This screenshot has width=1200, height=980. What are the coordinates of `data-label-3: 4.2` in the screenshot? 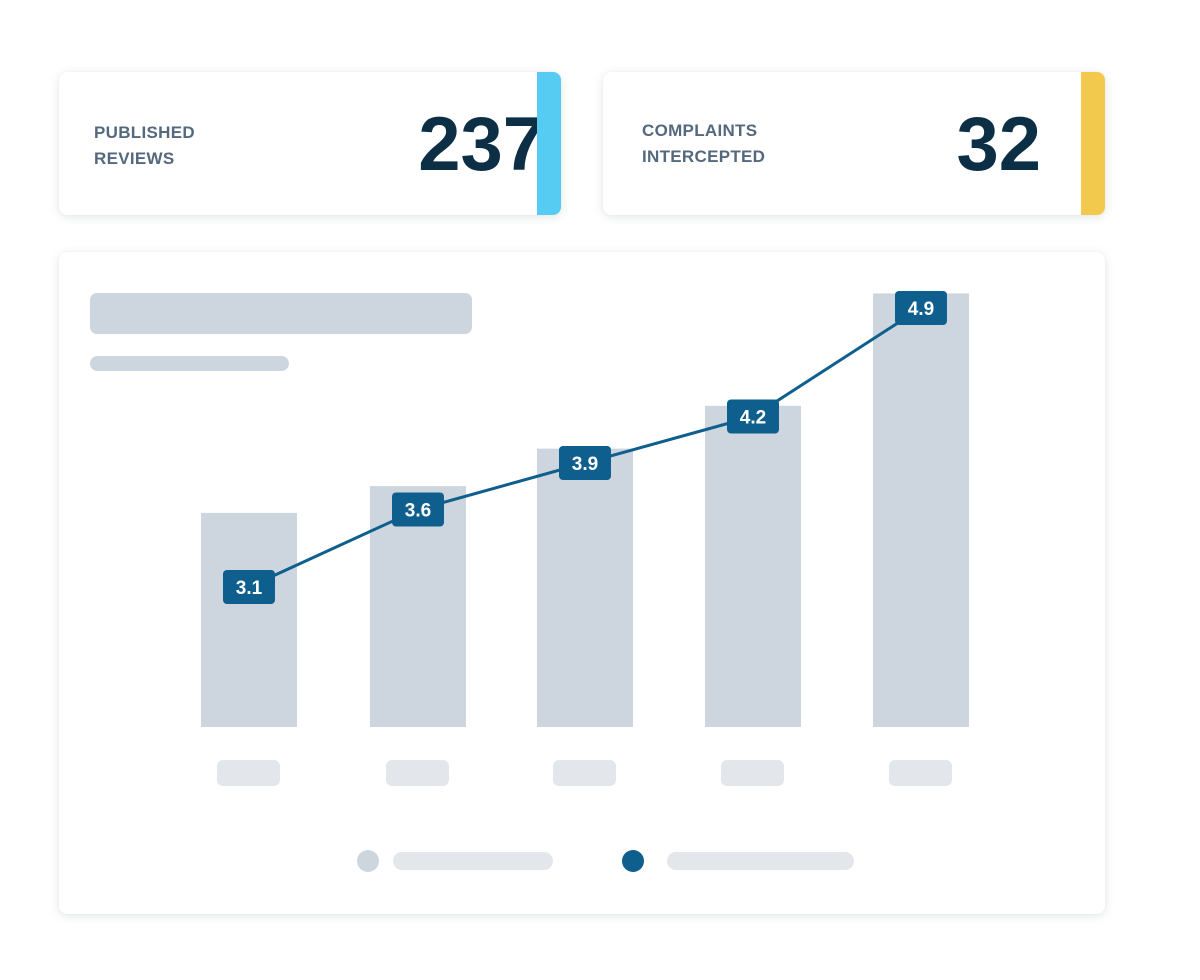 It's located at (753, 418).